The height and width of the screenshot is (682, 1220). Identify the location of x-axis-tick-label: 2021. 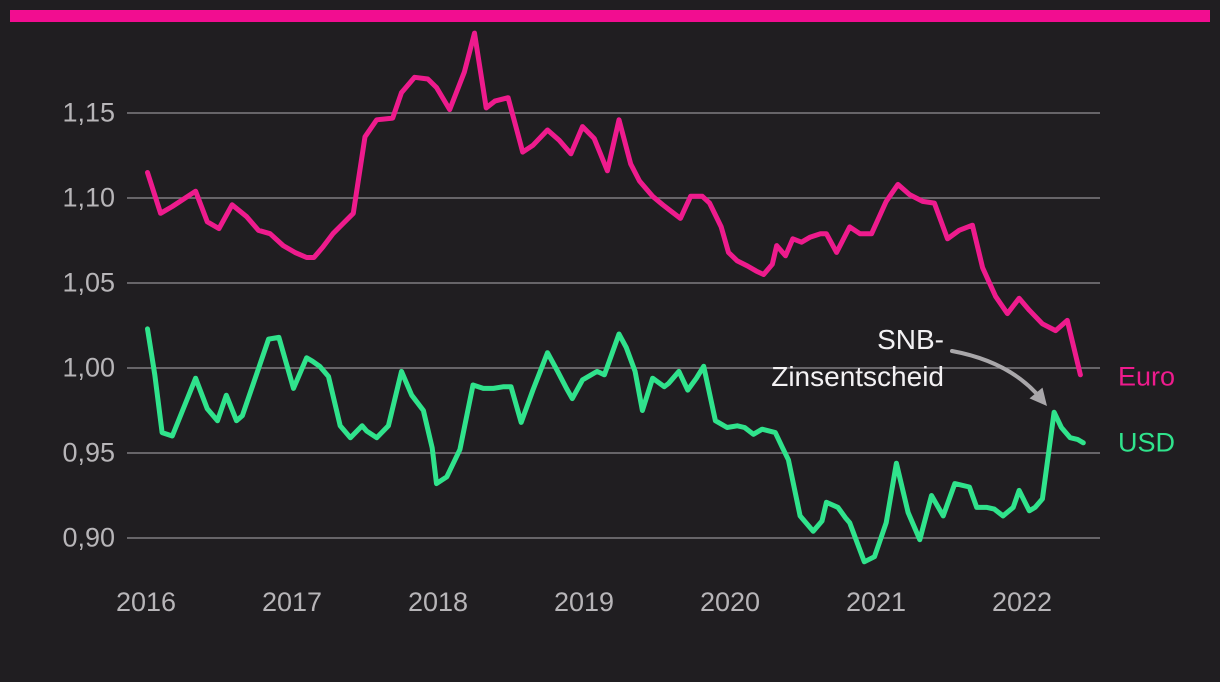
(876, 602).